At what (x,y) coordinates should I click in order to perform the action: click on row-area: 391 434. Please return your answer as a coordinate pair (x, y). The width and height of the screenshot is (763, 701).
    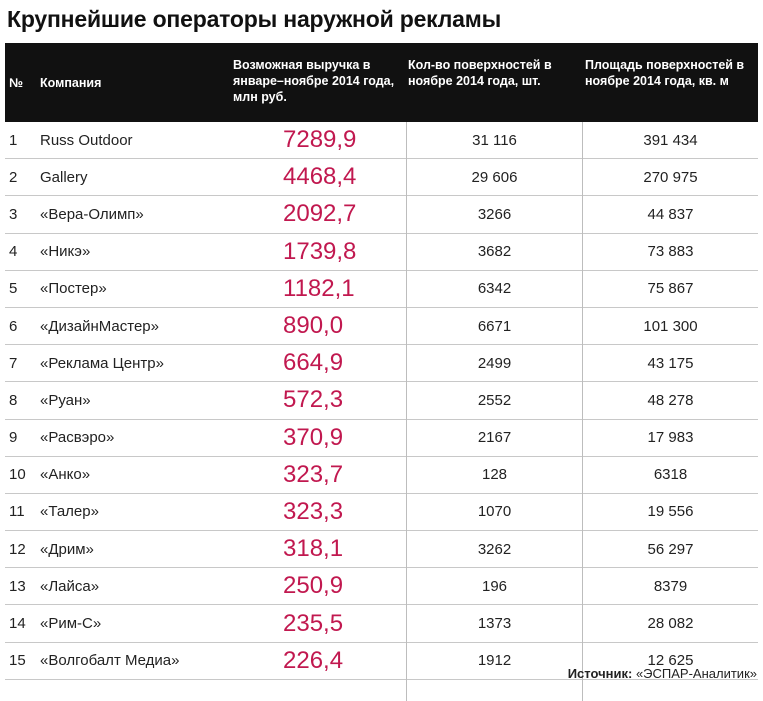
    Looking at the image, I should click on (670, 140).